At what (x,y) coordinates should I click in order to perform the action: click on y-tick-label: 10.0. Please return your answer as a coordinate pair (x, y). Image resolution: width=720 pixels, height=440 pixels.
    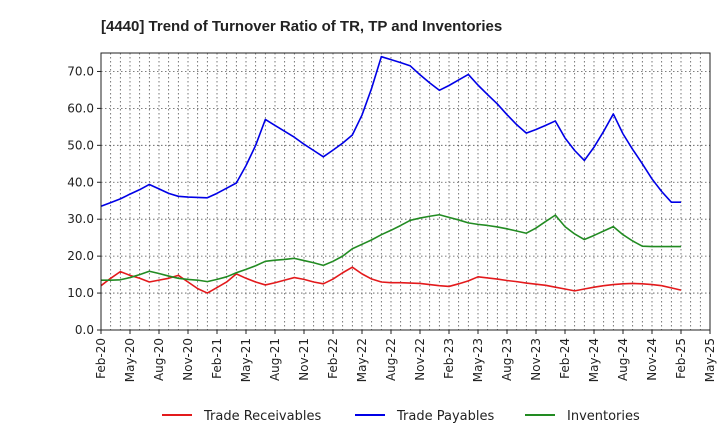
    Looking at the image, I should click on (80, 293).